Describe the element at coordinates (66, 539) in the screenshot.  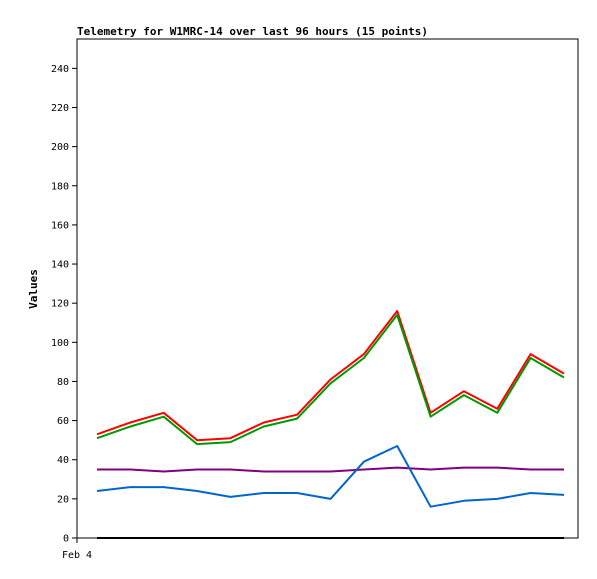
I see `y-tick-label: 0` at that location.